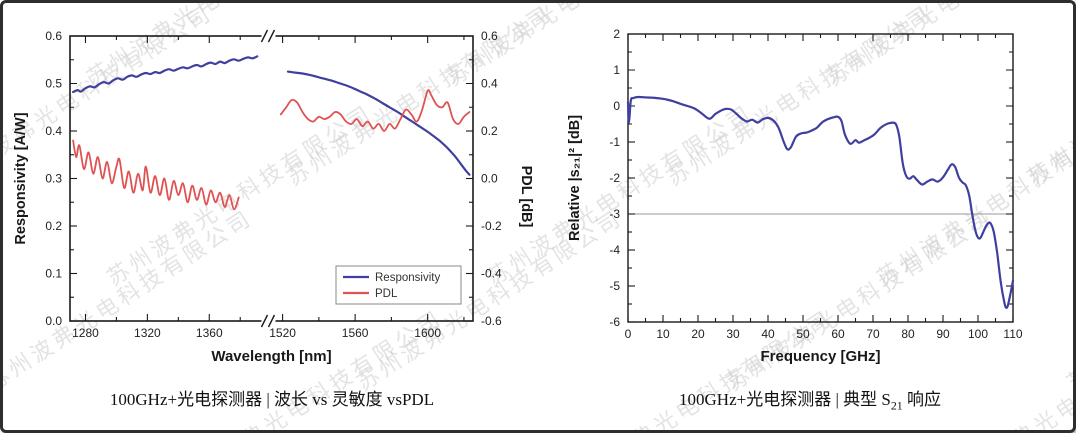 This screenshot has width=1076, height=433. Describe the element at coordinates (978, 334) in the screenshot. I see `x-tick-label: 100` at that location.